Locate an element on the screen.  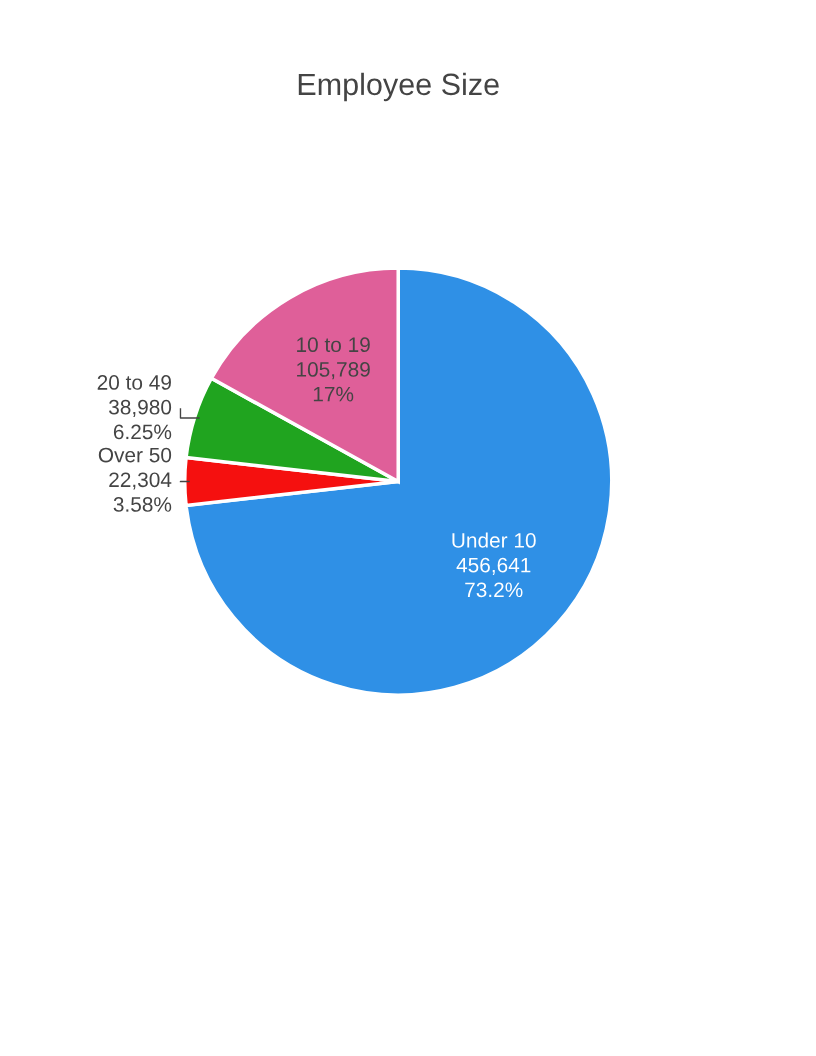
slice-label: Over 50 is located at coordinates (135, 455).